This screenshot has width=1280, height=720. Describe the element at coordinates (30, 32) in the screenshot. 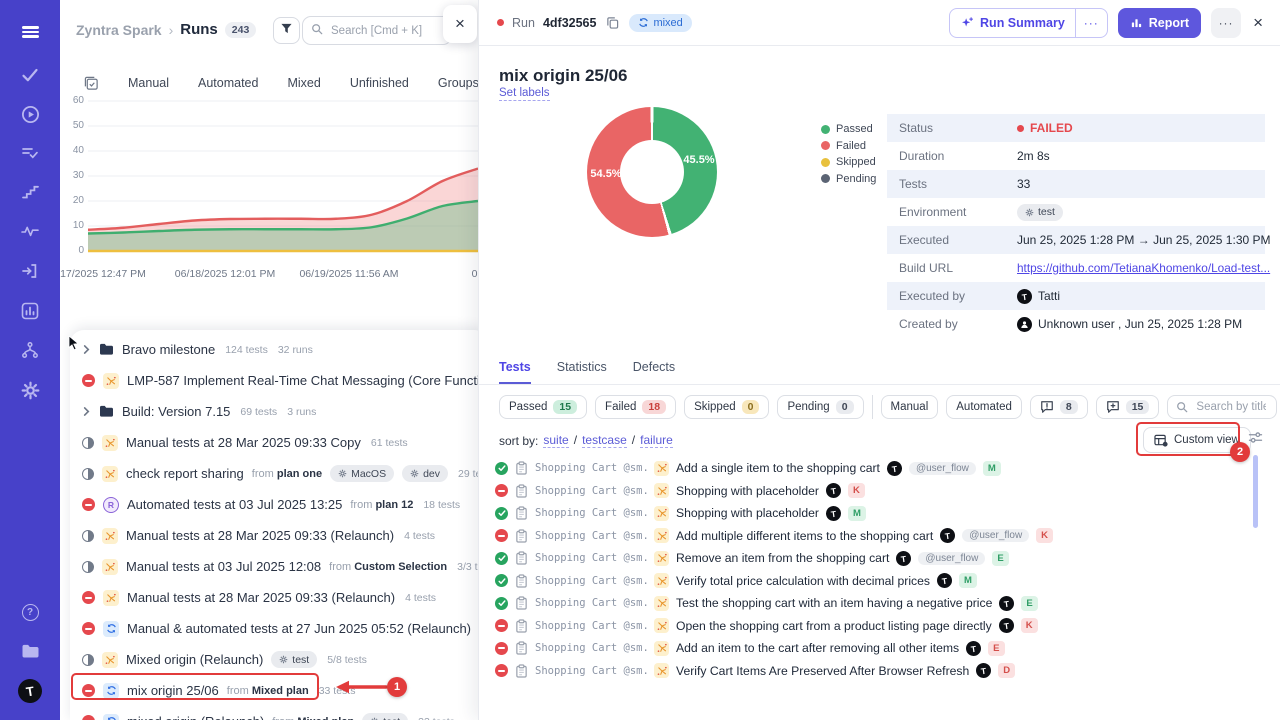

I see `menu-icon` at that location.